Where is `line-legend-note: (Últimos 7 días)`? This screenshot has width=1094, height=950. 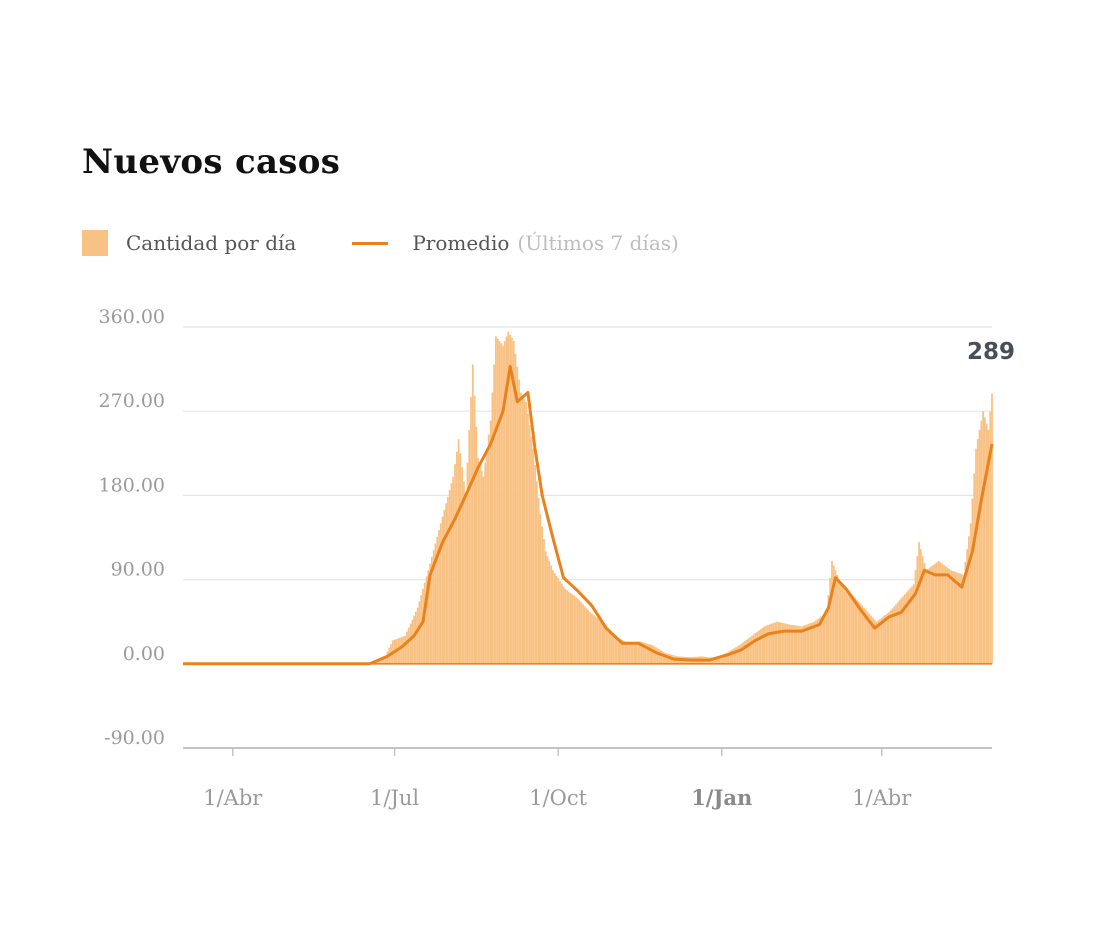 line-legend-note: (Últimos 7 días) is located at coordinates (598, 243).